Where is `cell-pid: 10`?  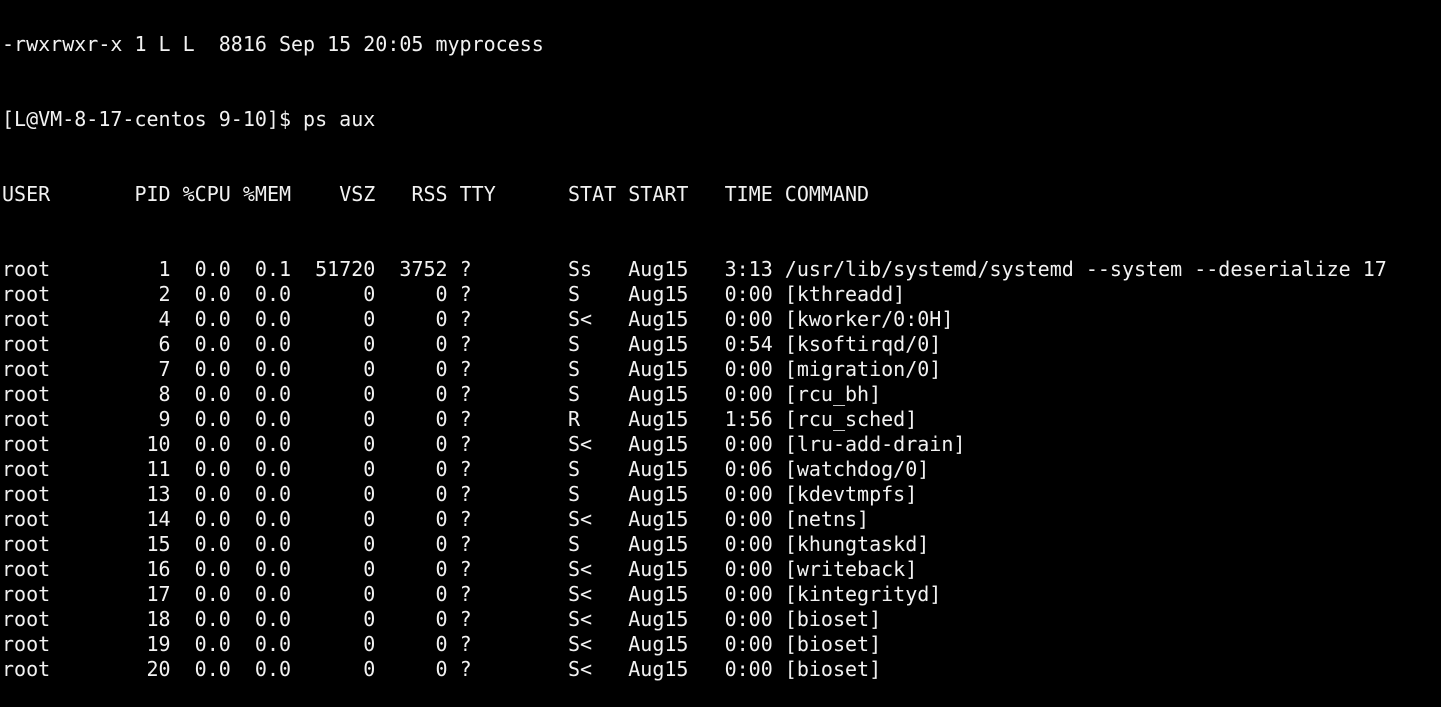
cell-pid: 10 is located at coordinates (140, 444).